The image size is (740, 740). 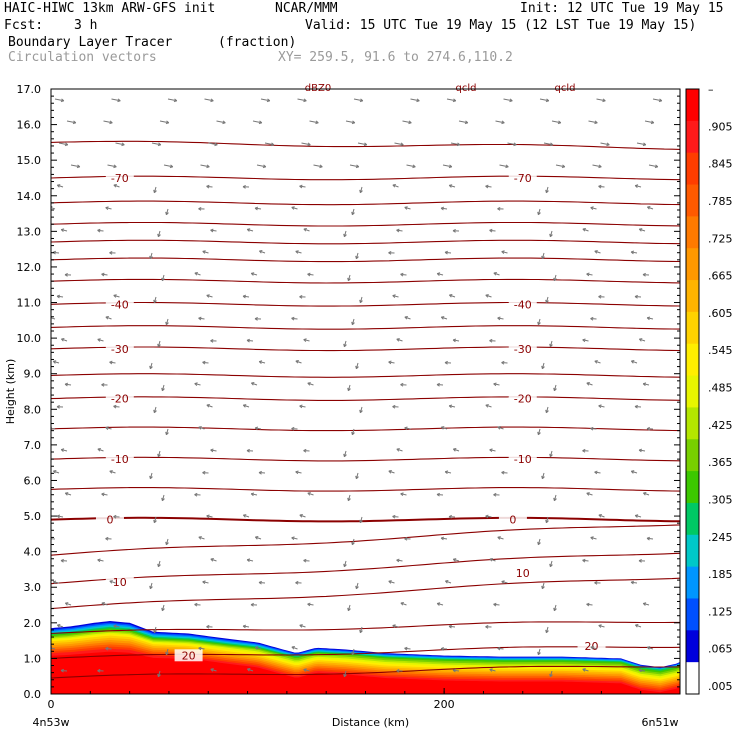 What do you see at coordinates (120, 459) in the screenshot?
I see `contour-label: -10` at bounding box center [120, 459].